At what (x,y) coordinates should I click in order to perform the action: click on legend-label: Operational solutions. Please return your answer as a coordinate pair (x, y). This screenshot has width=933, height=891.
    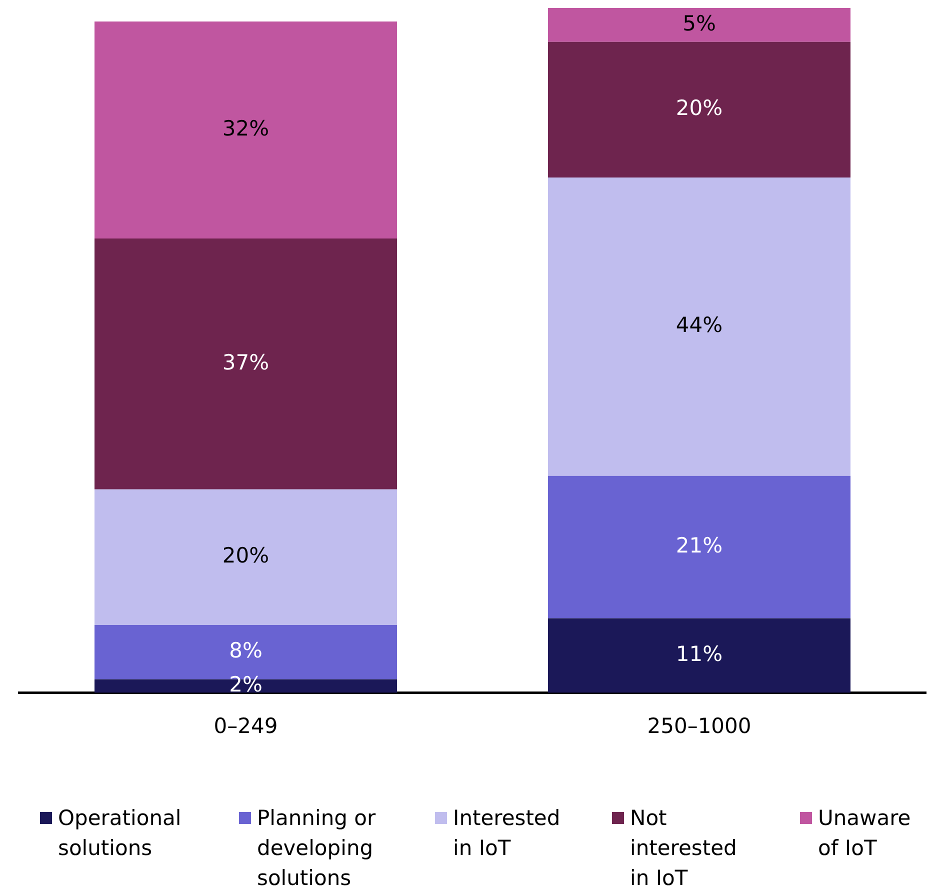
    Looking at the image, I should click on (120, 833).